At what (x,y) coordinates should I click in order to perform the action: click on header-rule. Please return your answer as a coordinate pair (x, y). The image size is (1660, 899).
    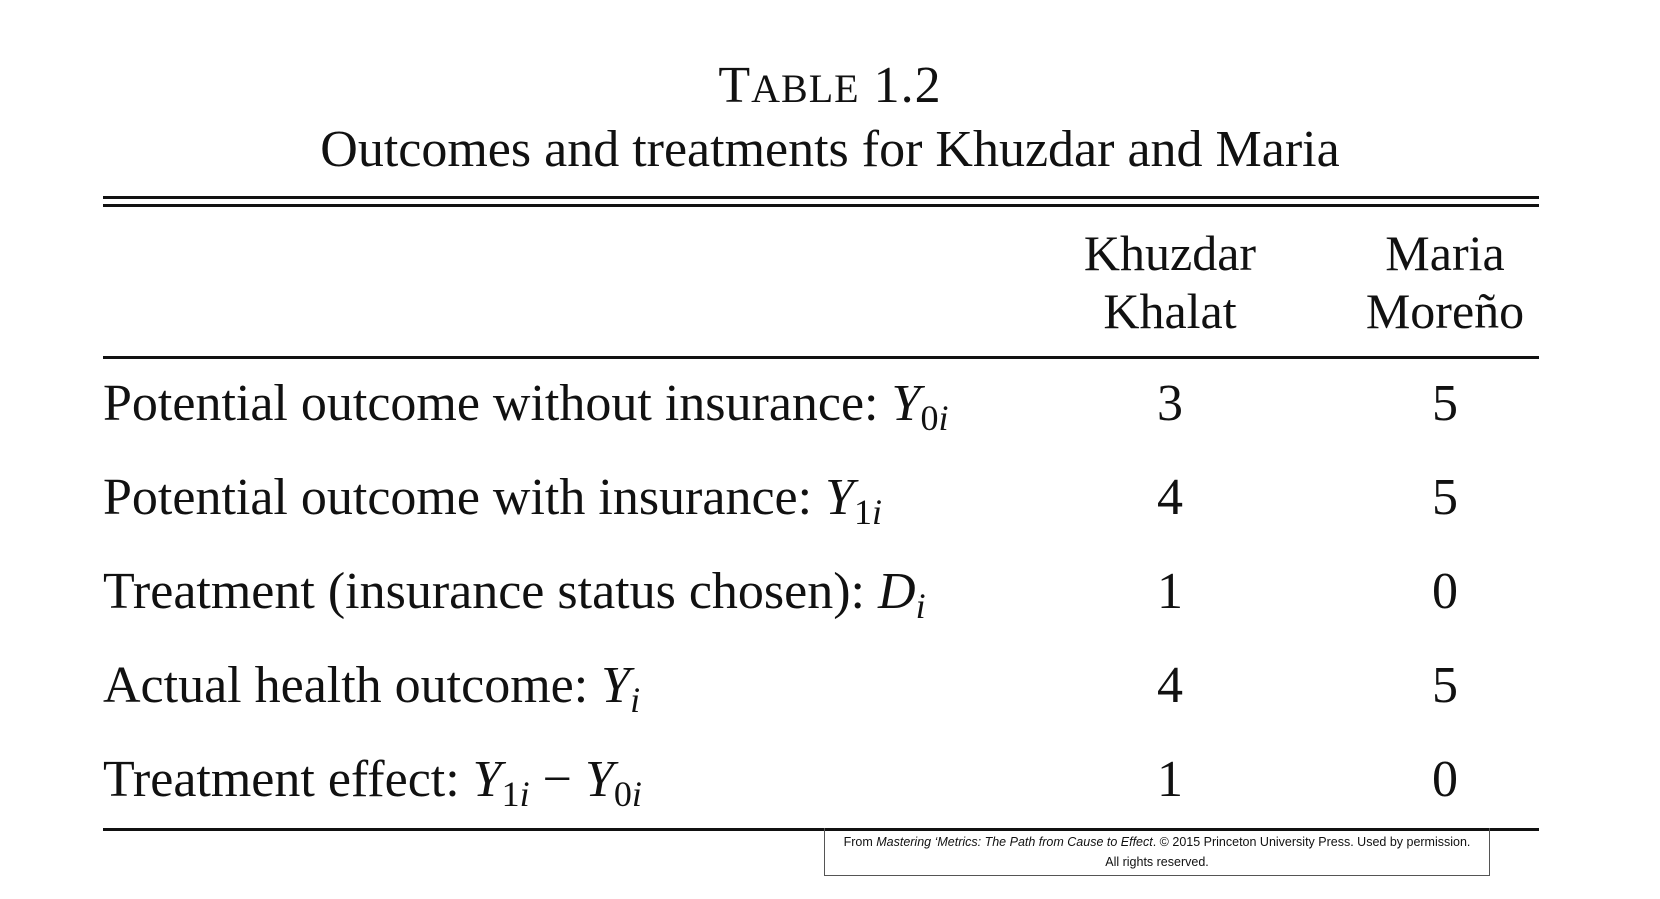
    Looking at the image, I should click on (821, 357).